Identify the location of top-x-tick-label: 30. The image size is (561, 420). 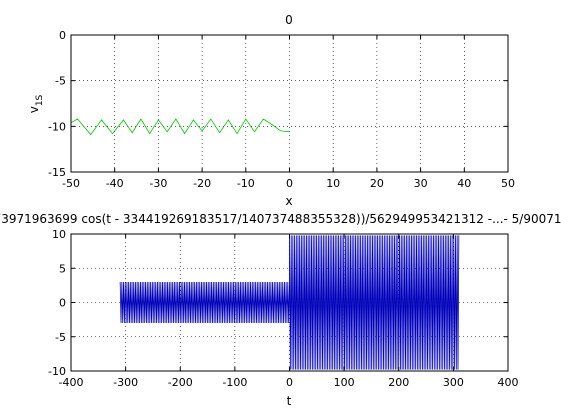
(421, 183).